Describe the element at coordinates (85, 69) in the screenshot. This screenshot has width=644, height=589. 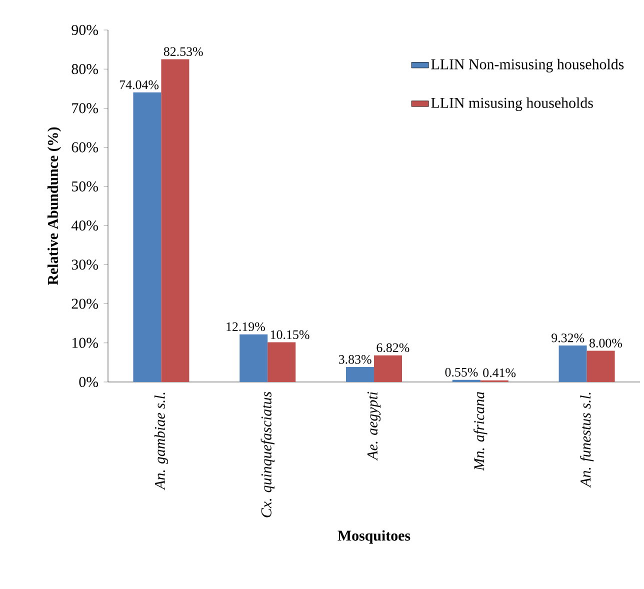
I see `y-tick-label: 80%` at that location.